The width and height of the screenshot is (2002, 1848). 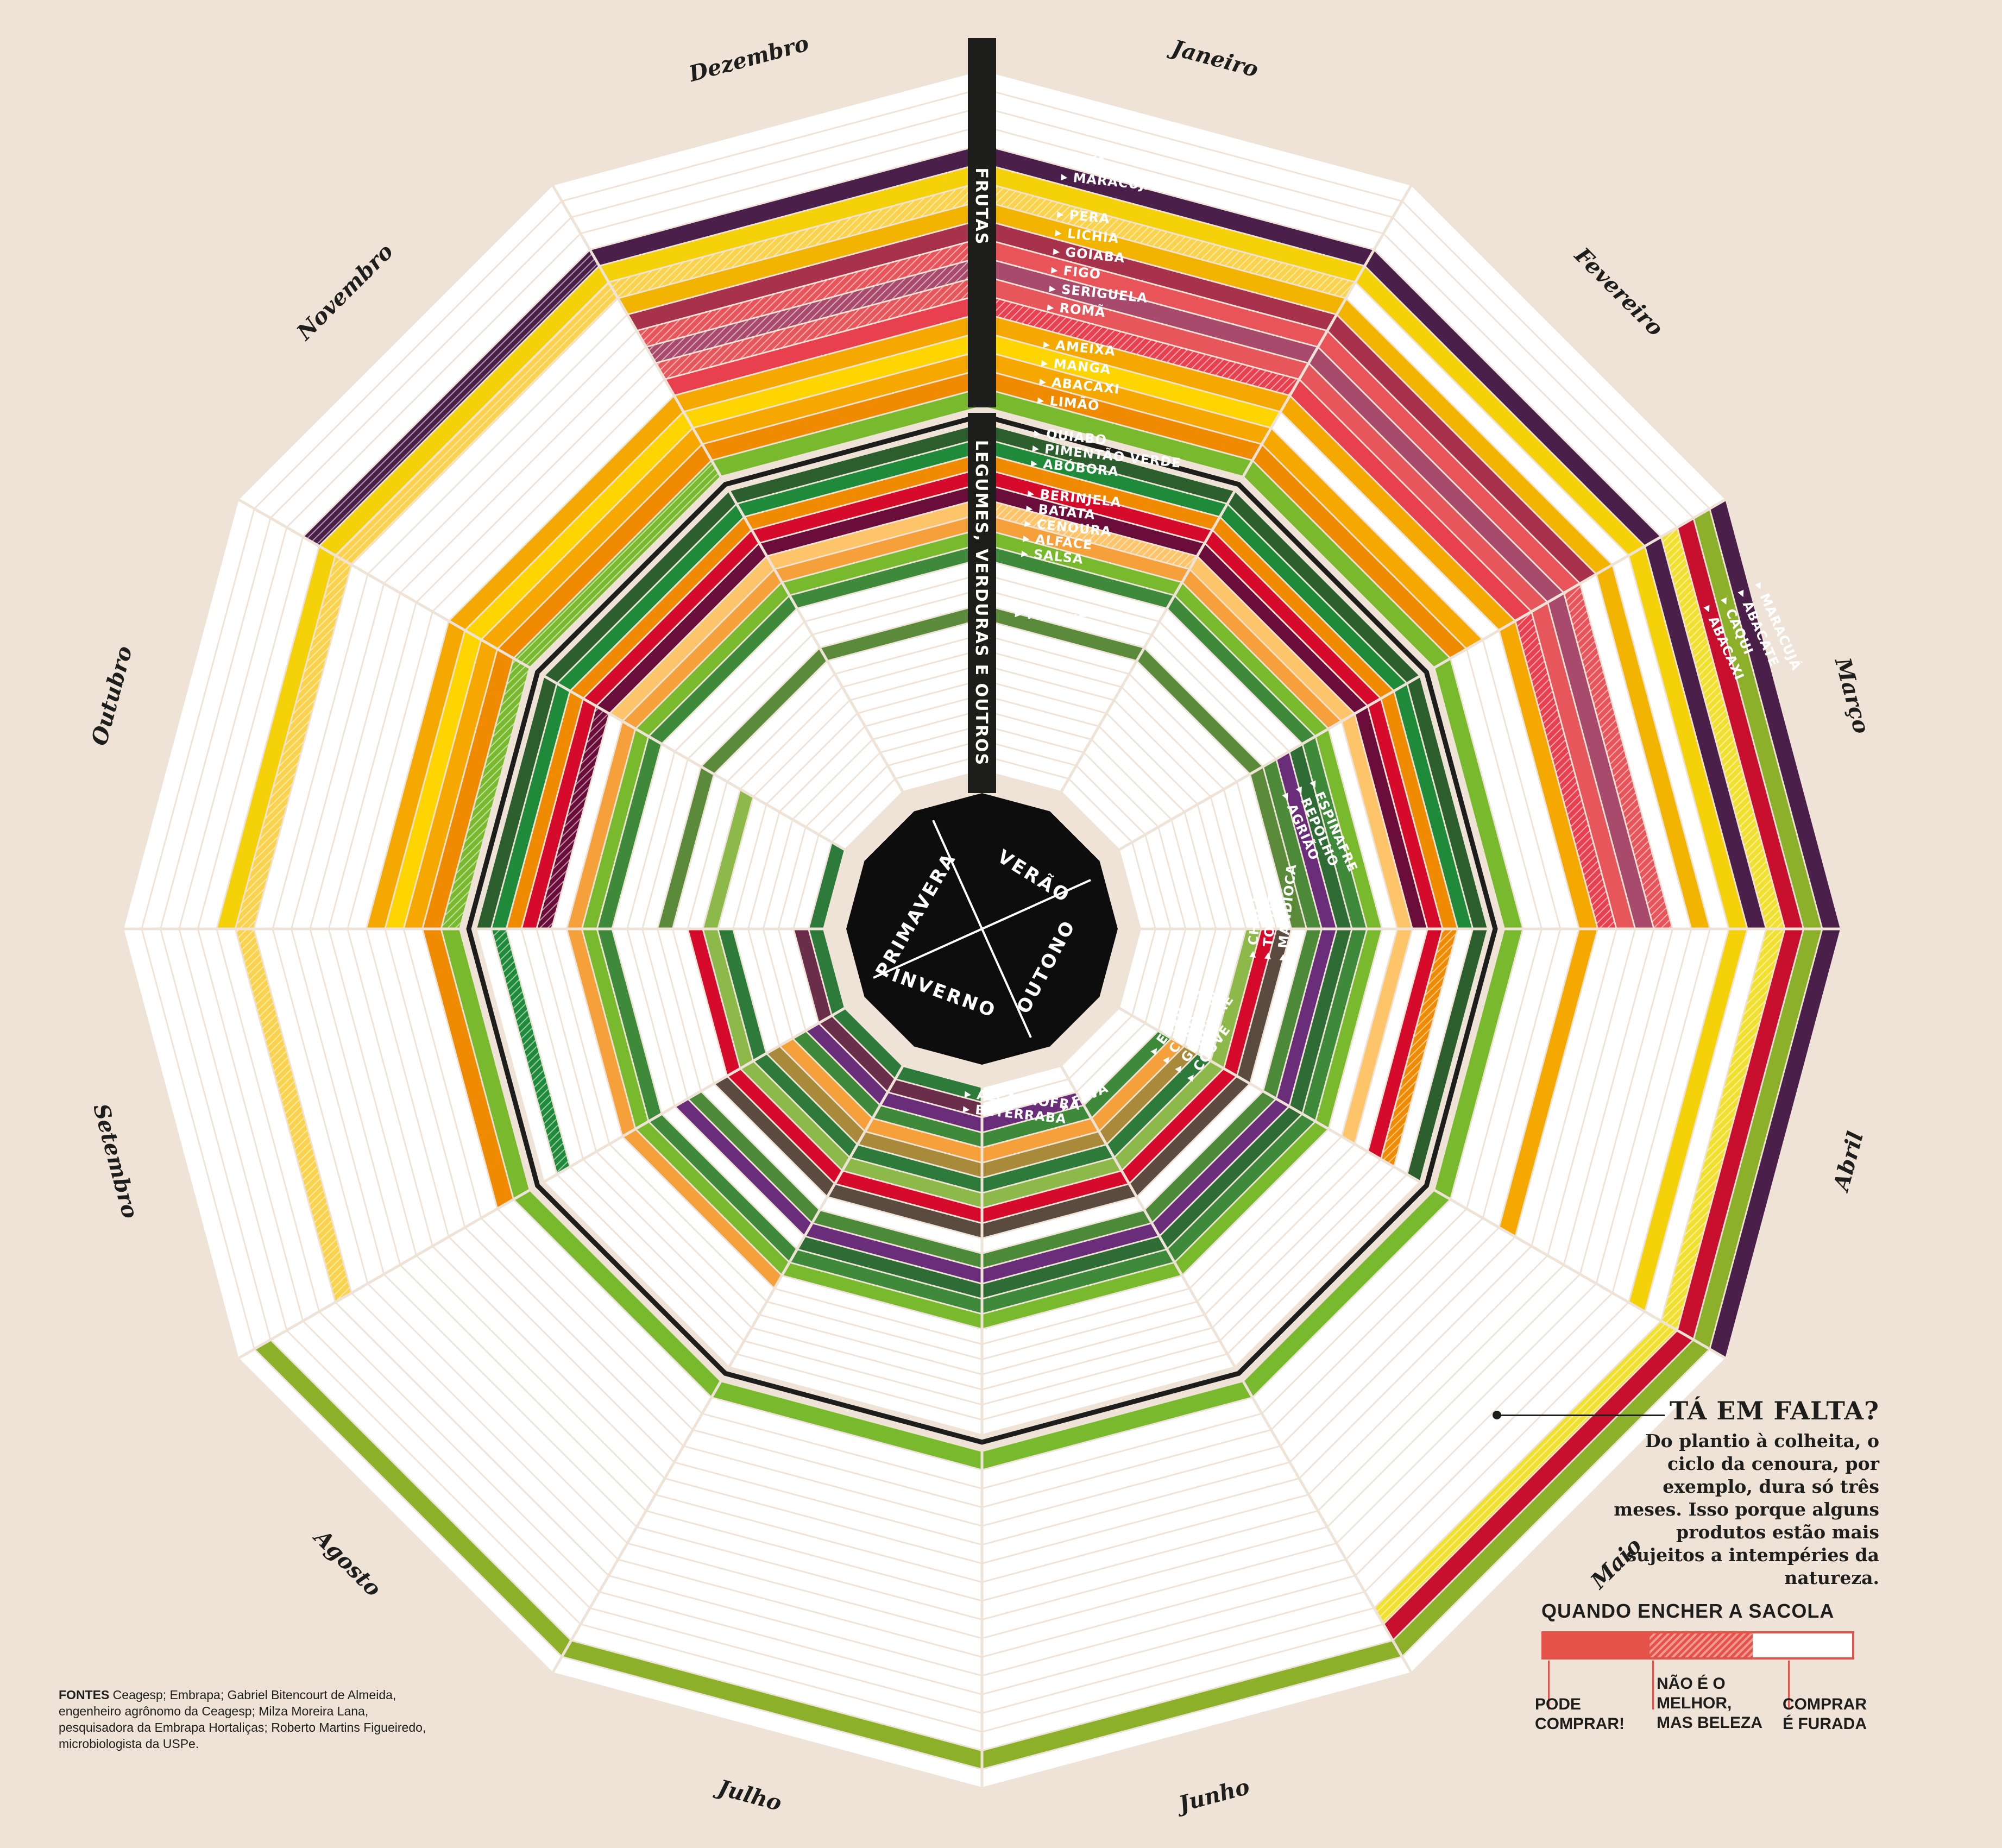 I want to click on legend-title: QUANDO ENCHER A SACOLA, so click(x=1688, y=1611).